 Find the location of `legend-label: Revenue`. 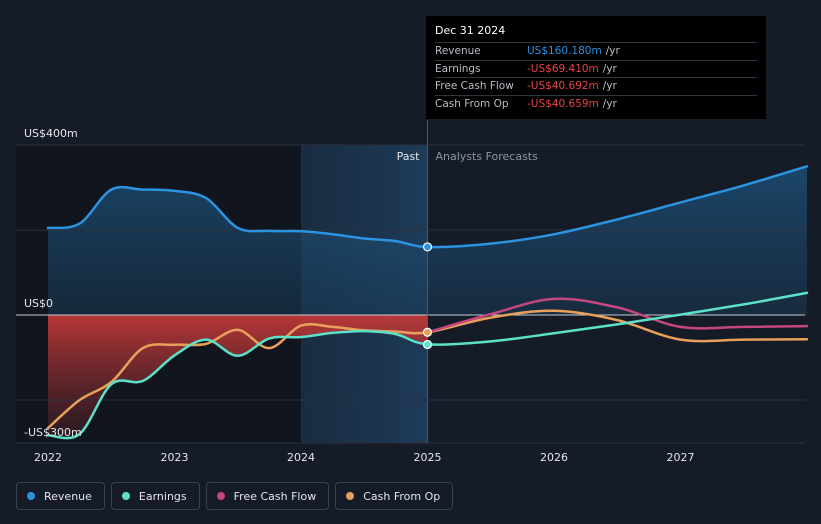

legend-label: Revenue is located at coordinates (68, 496).